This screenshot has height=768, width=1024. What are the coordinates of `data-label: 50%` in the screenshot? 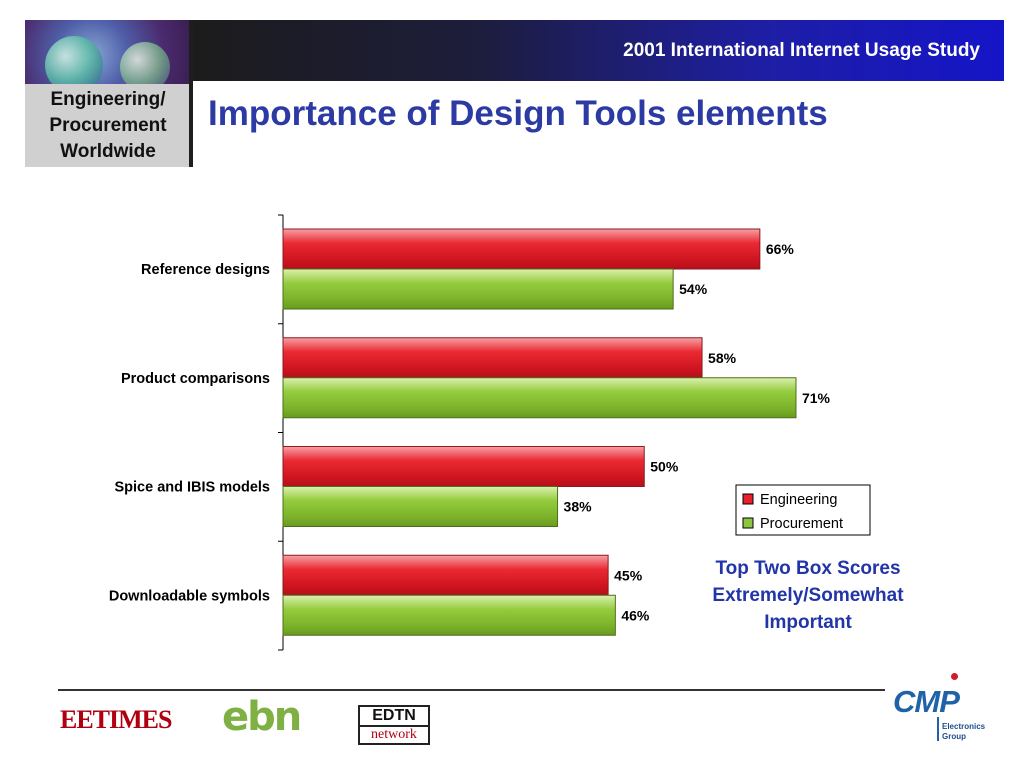 It's located at (664, 467).